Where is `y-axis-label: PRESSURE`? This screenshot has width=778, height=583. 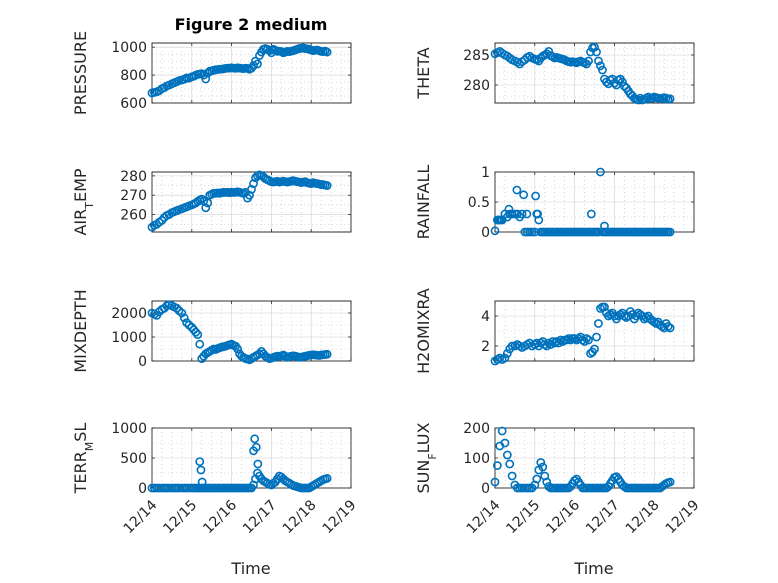 y-axis-label: PRESSURE is located at coordinates (80, 73).